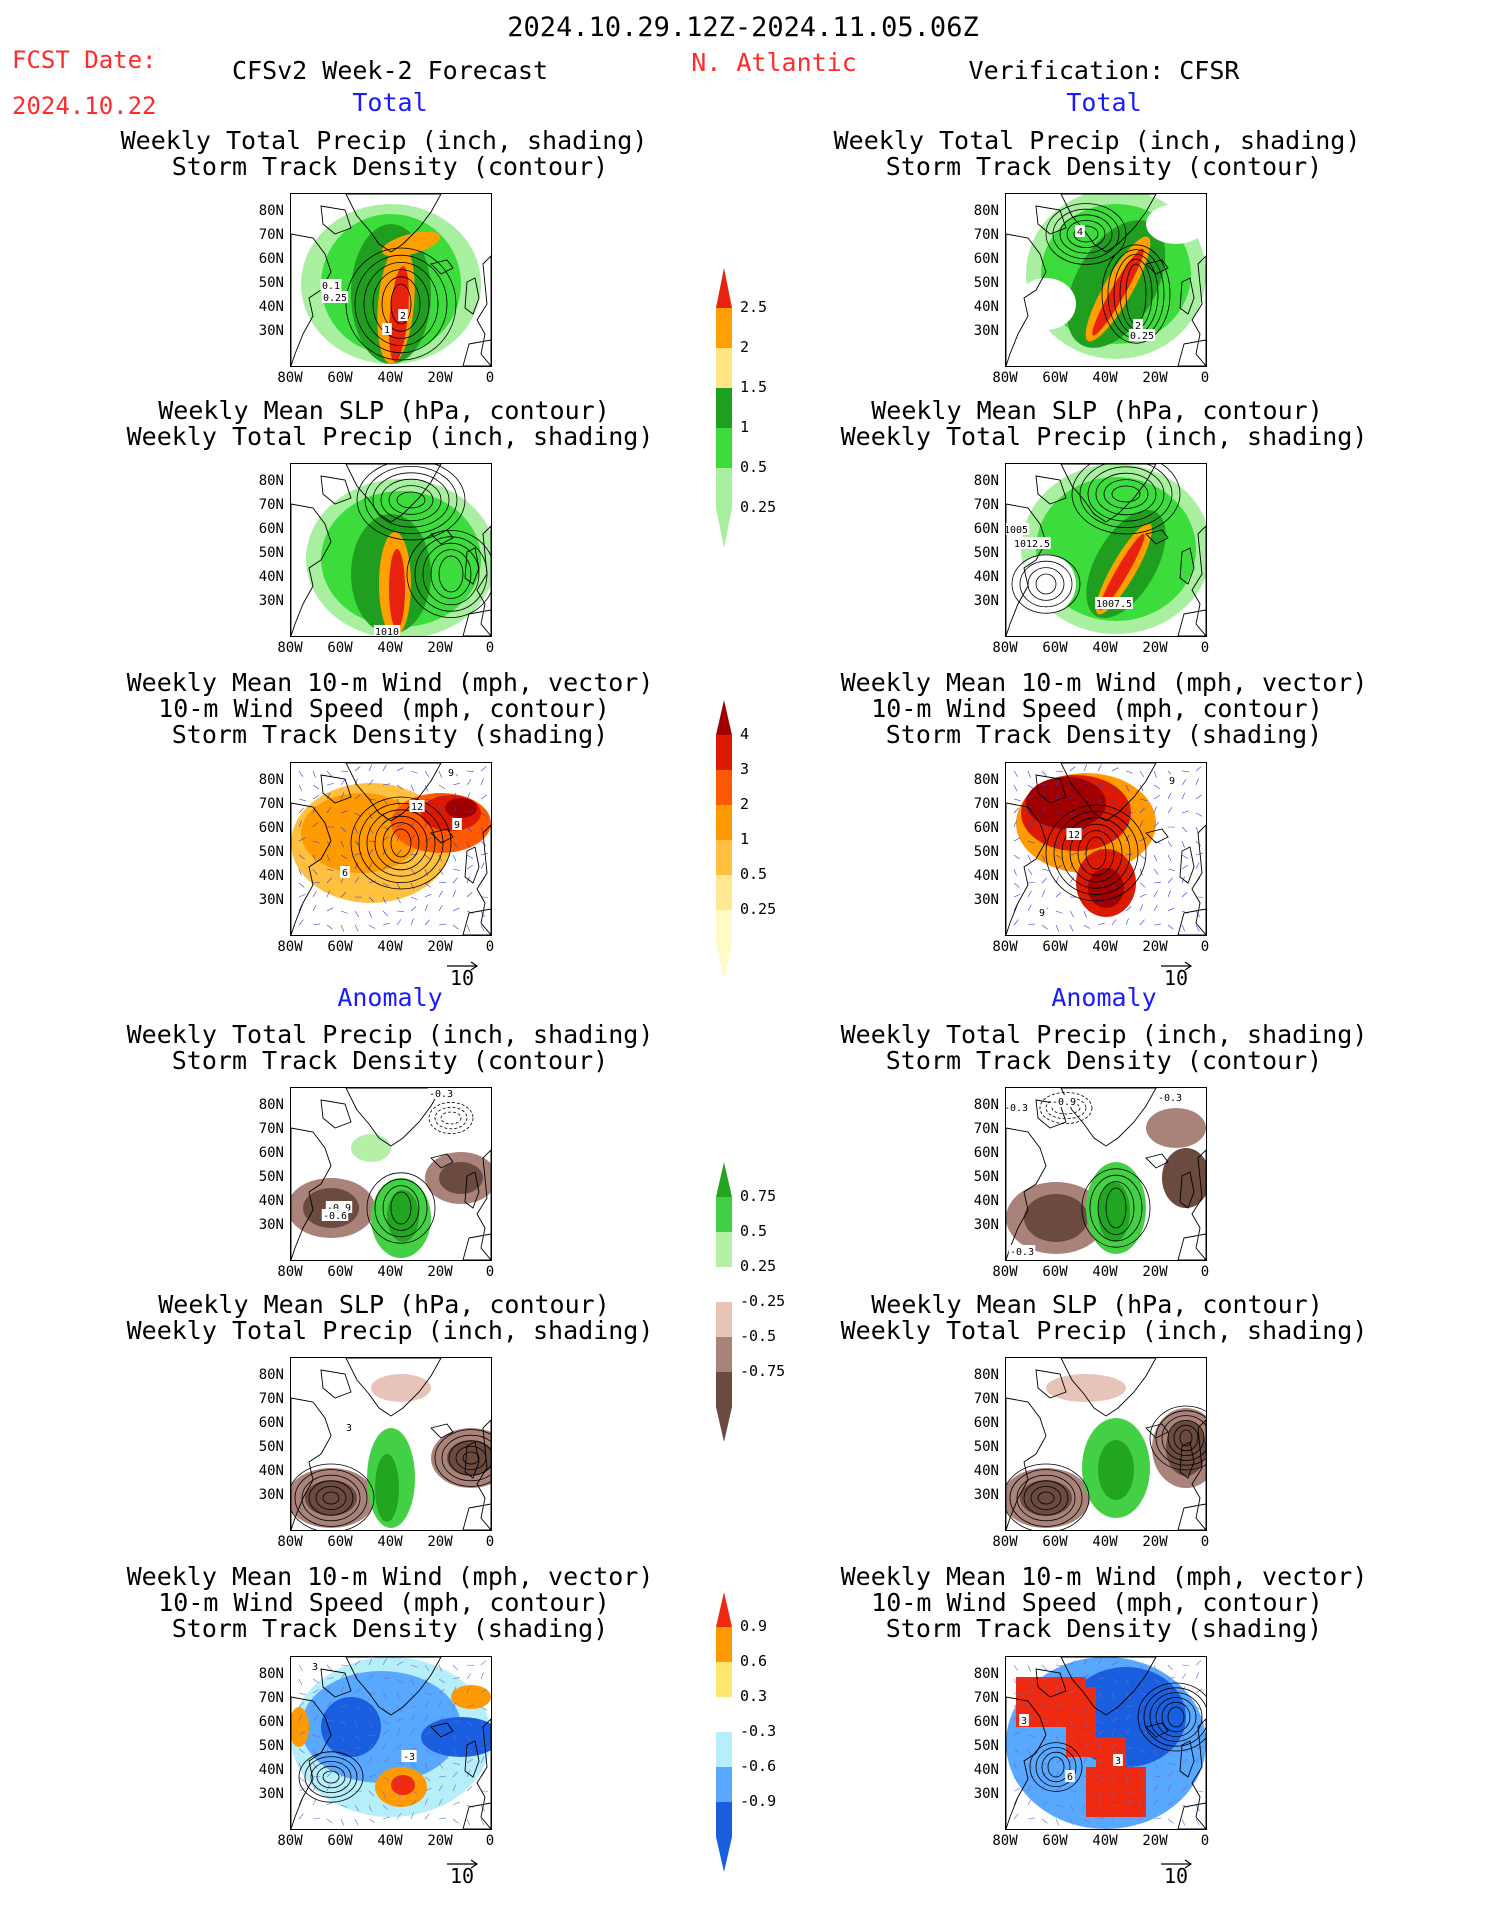 The width and height of the screenshot is (1487, 1925). Describe the element at coordinates (387, 631) in the screenshot. I see `svg-text: 1010` at that location.